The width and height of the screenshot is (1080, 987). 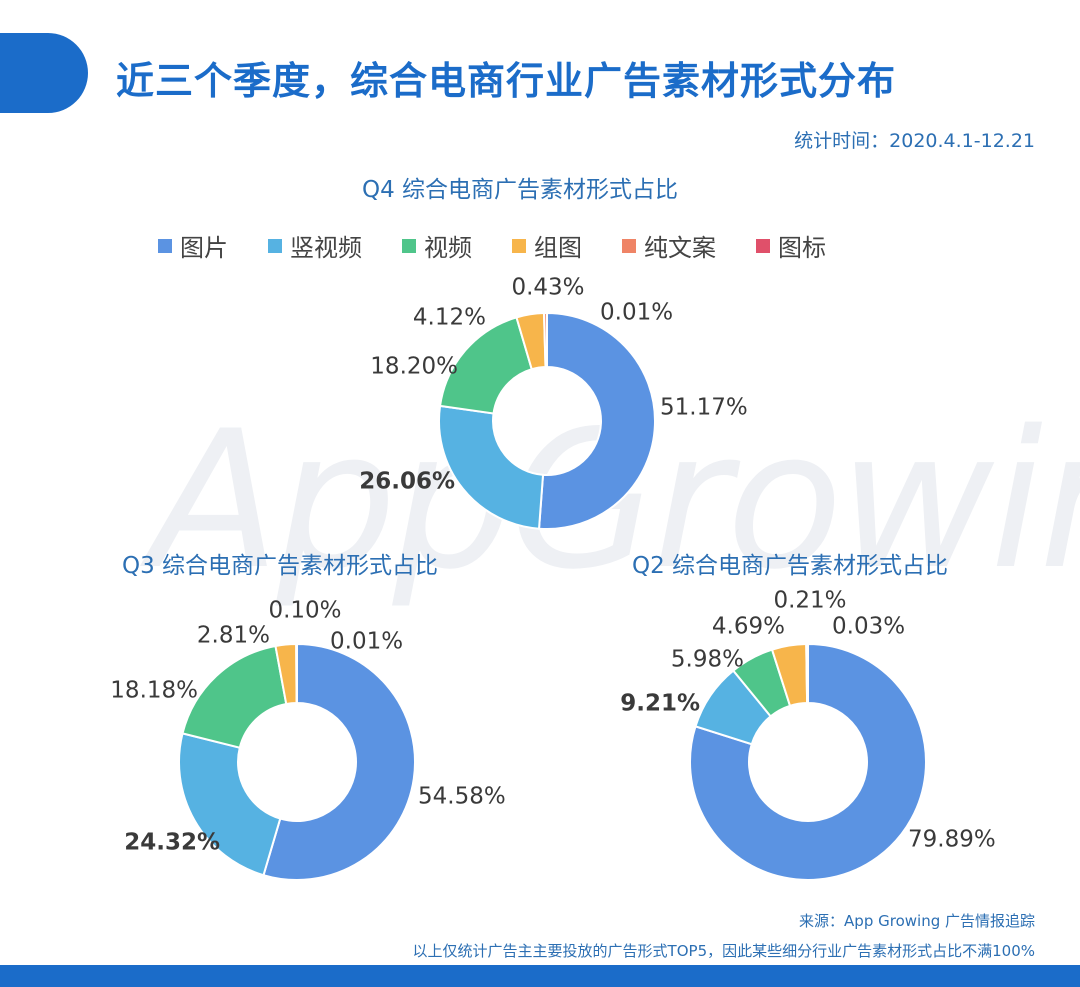 What do you see at coordinates (449, 318) in the screenshot?
I see `slice-label: 4.12%` at bounding box center [449, 318].